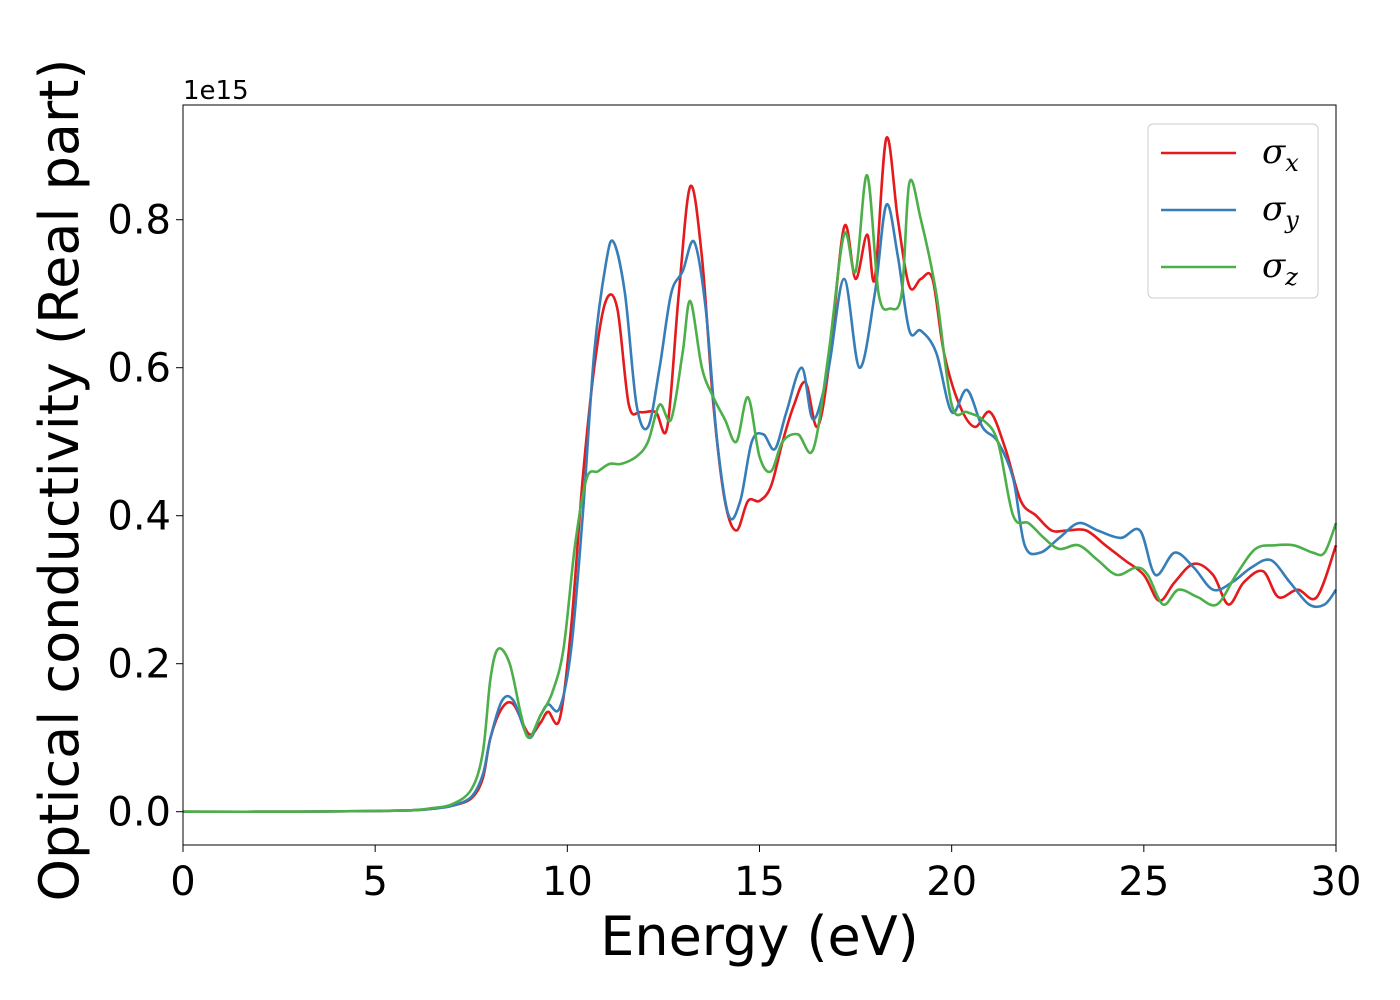 The image size is (1400, 1000). I want to click on x-axis-ticks: 0 5 10 15 20 25 30, so click(765, 875).